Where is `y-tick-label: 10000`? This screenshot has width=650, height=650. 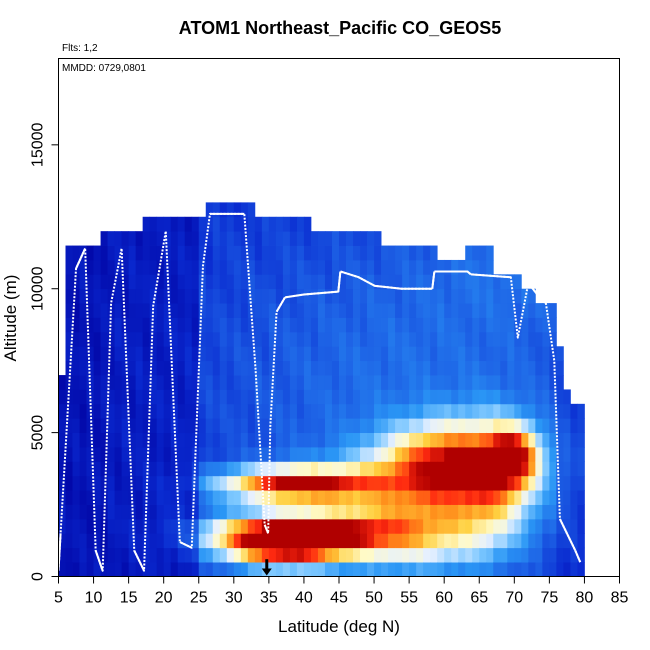
y-tick-label: 10000 is located at coordinates (38, 288).